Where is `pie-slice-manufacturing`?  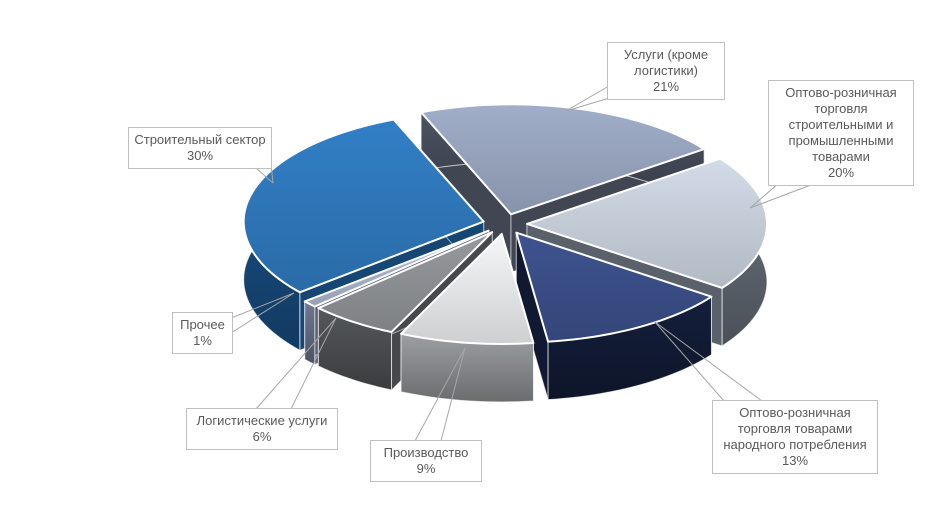
pie-slice-manufacturing is located at coordinates (467, 317).